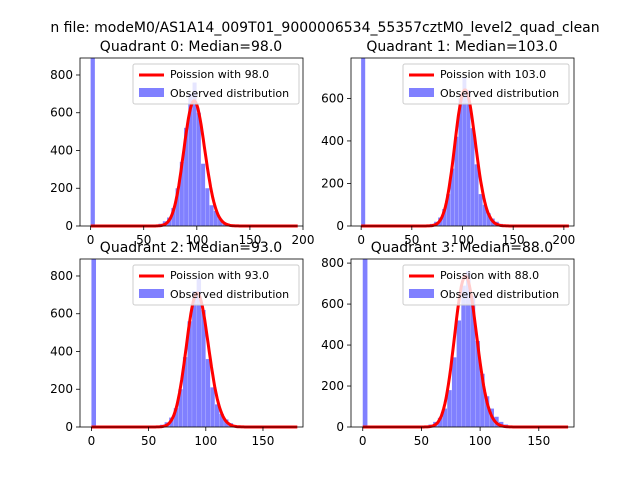  What do you see at coordinates (448, 169) in the screenshot?
I see `ticks-quadrant-1: 0 50 100 150 200 0 200 400 600` at bounding box center [448, 169].